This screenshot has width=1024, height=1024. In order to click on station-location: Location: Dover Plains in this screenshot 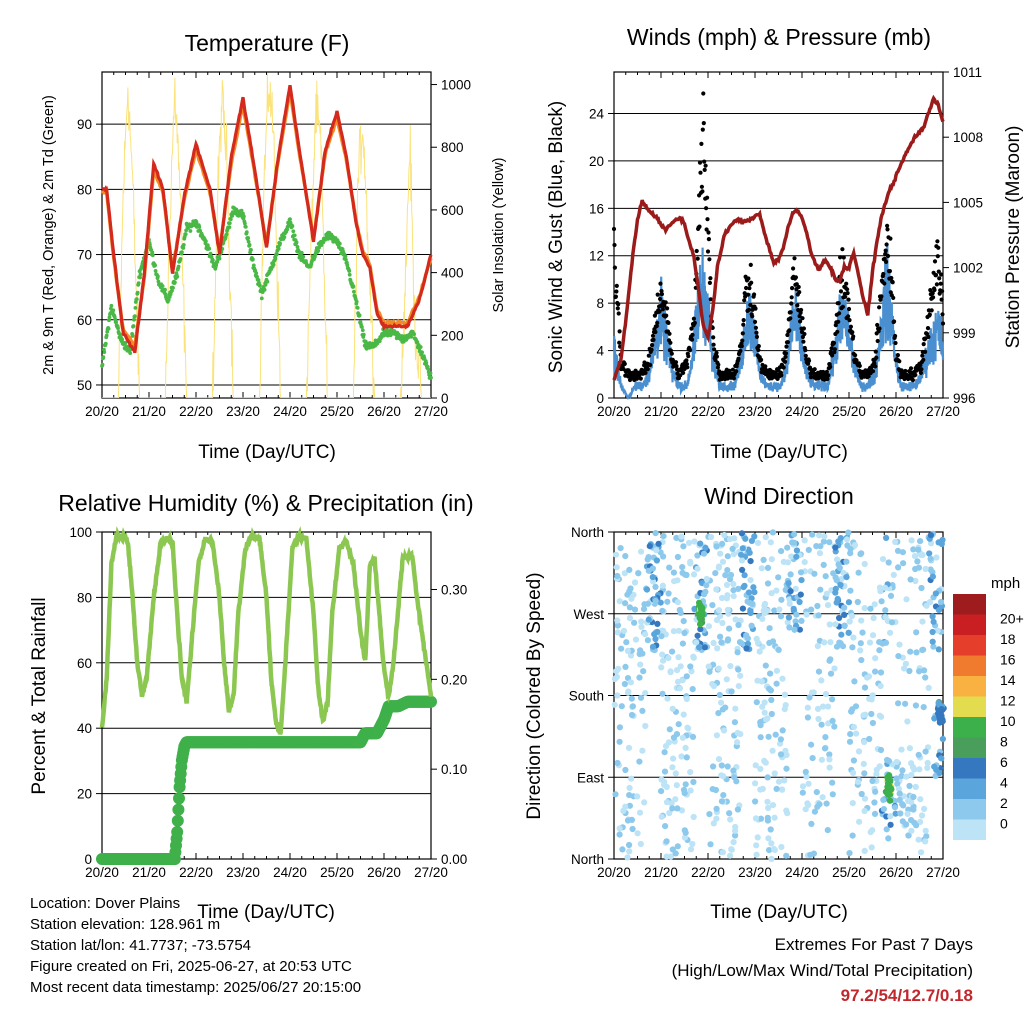, I will do `click(105, 903)`.